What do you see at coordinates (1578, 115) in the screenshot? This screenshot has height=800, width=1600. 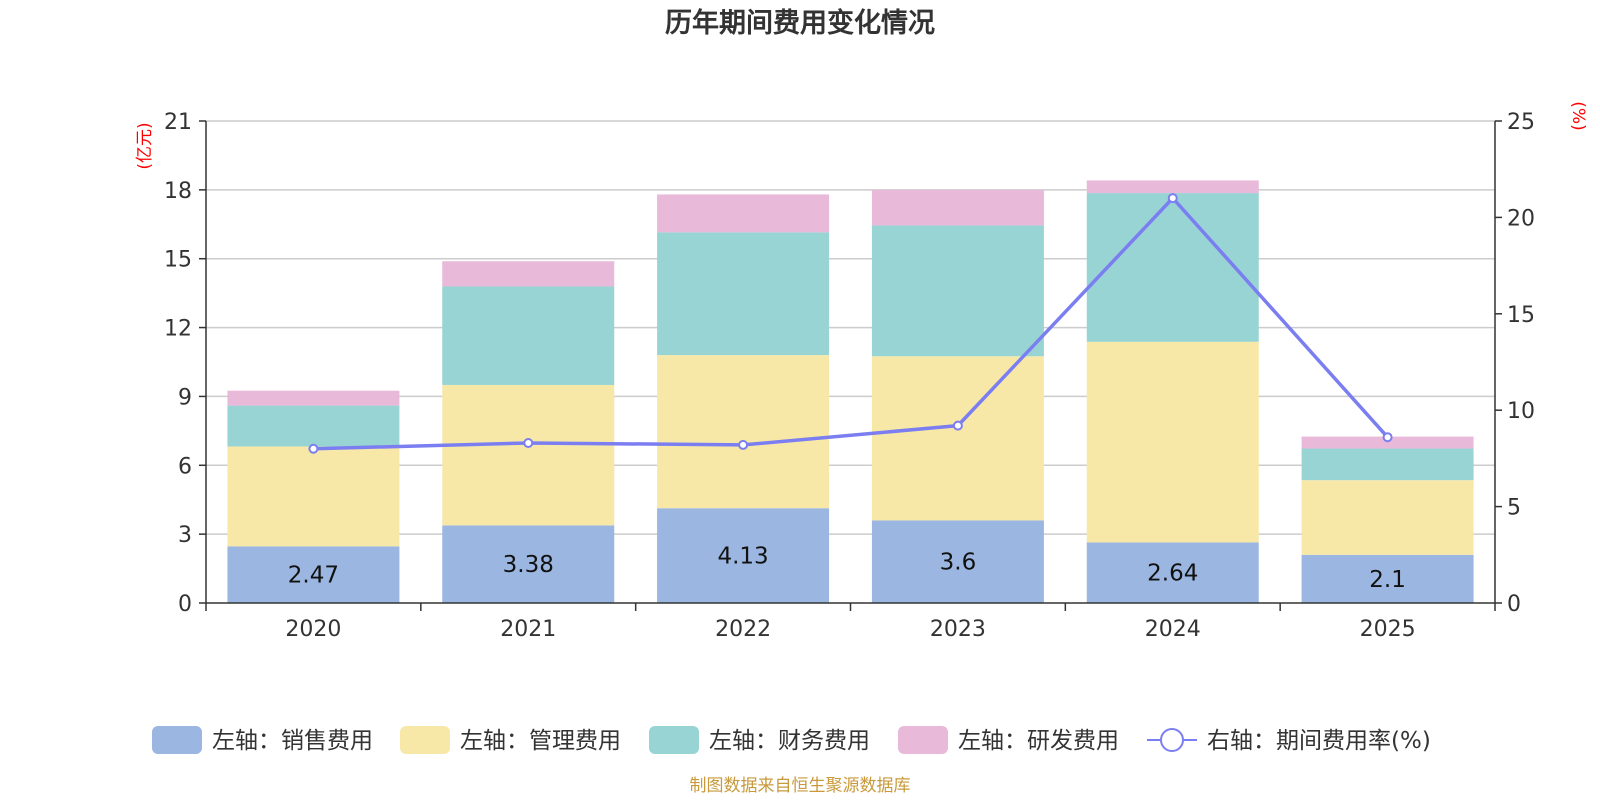 I see `right-axis-unit: (%)` at bounding box center [1578, 115].